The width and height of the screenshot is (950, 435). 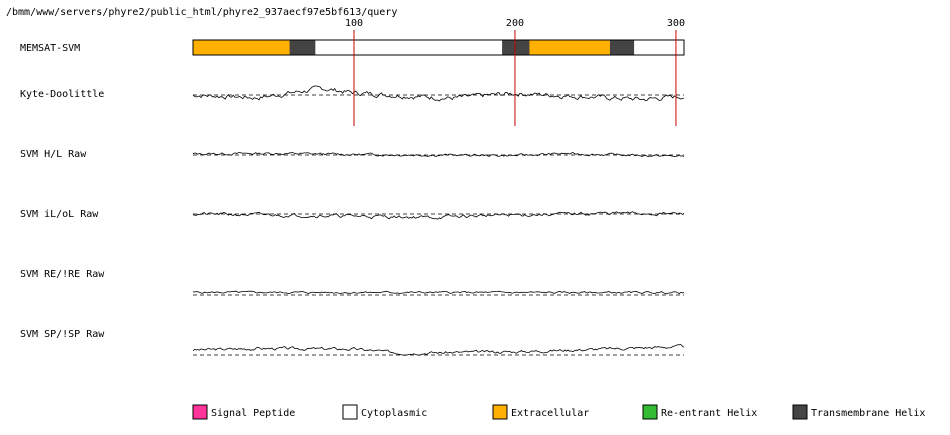 I want to click on track-label-1: SVM H/L Raw, so click(x=53, y=154).